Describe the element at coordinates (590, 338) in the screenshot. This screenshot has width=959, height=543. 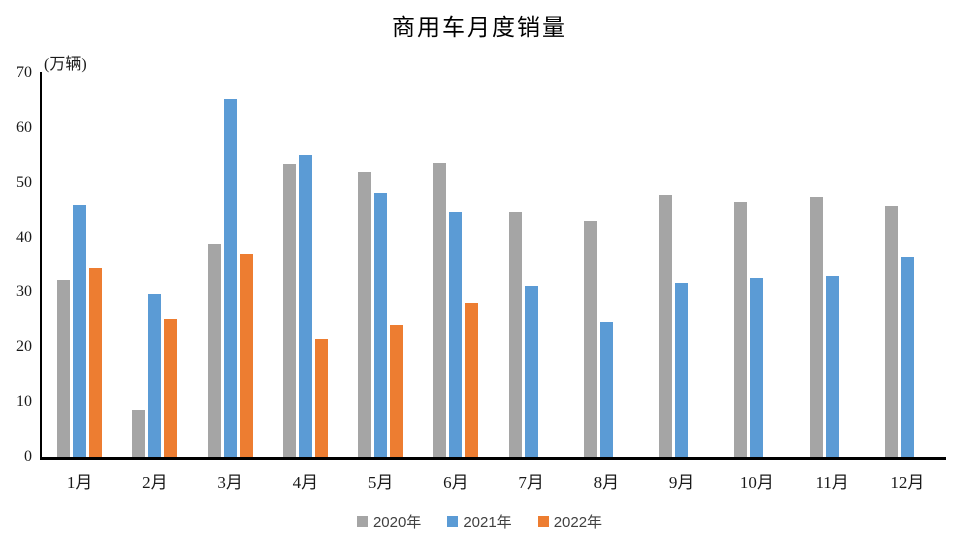
I see `bar-2020年-8月` at that location.